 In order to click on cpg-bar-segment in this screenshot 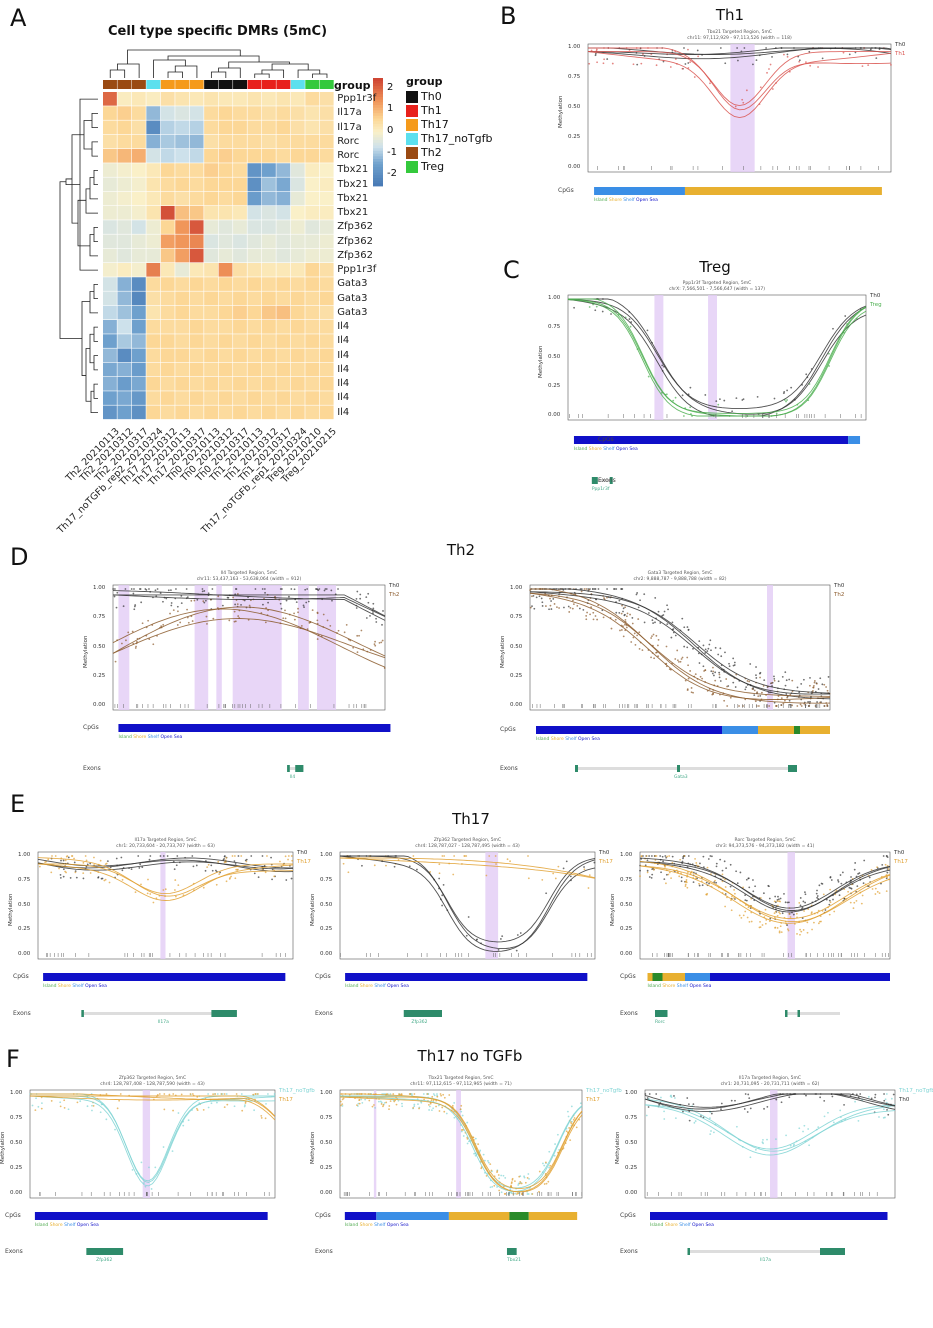, I will do `click(466, 977)`.